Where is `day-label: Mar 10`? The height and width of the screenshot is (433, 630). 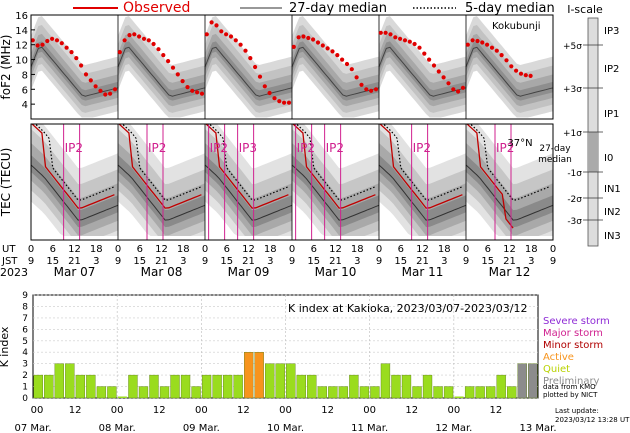 day-label: Mar 10 is located at coordinates (336, 272).